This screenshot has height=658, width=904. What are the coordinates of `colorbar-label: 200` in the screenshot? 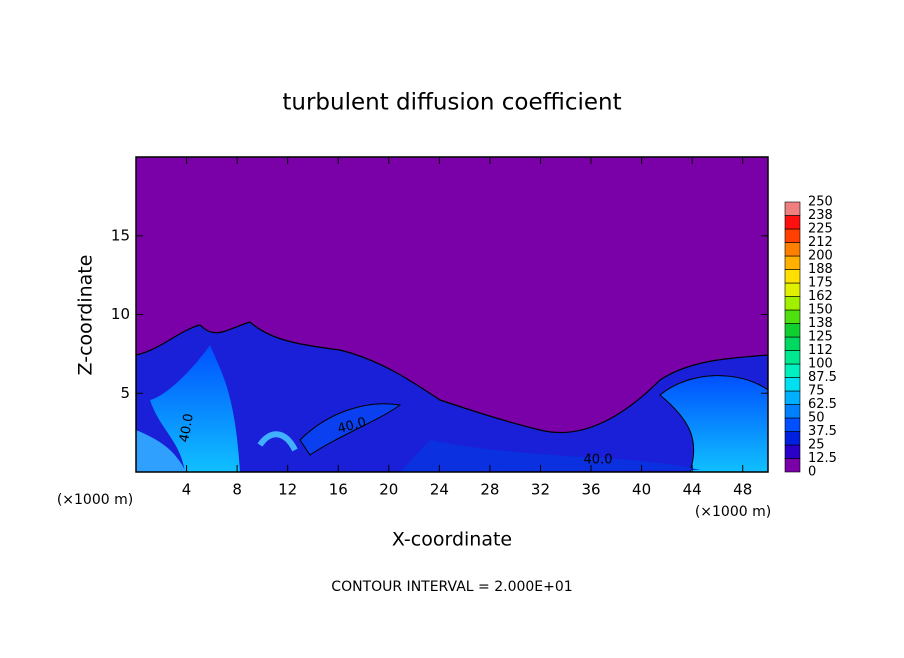 It's located at (820, 256).